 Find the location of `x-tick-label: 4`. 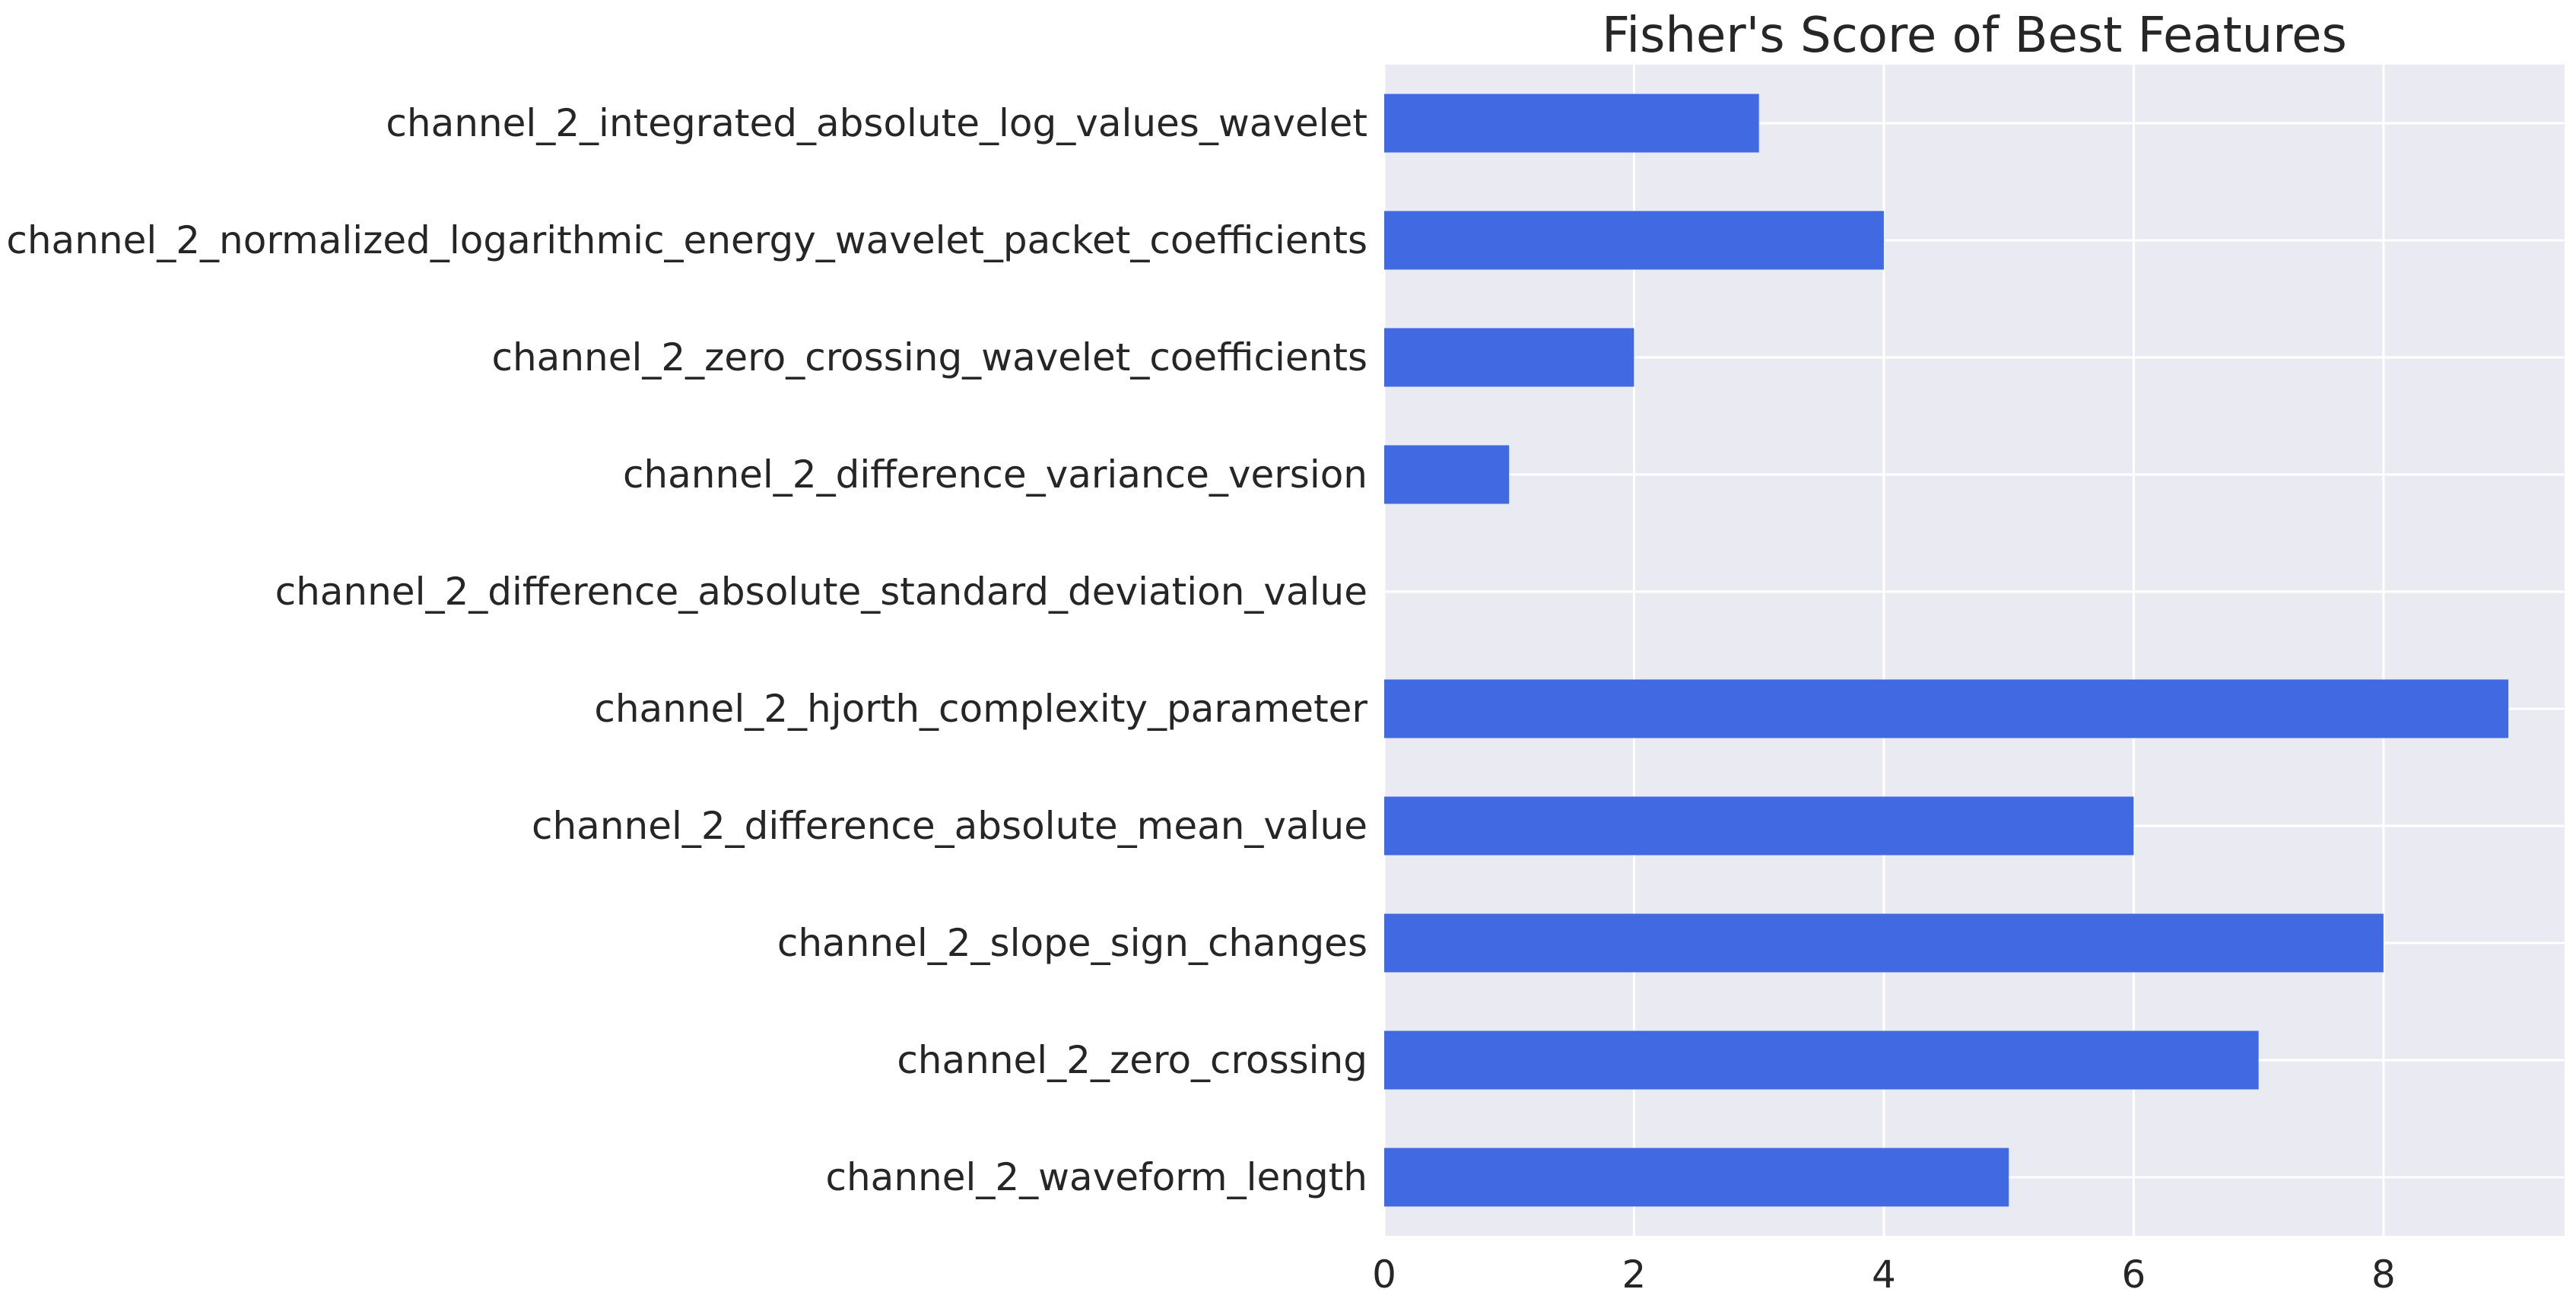

x-tick-label: 4 is located at coordinates (1884, 1275).